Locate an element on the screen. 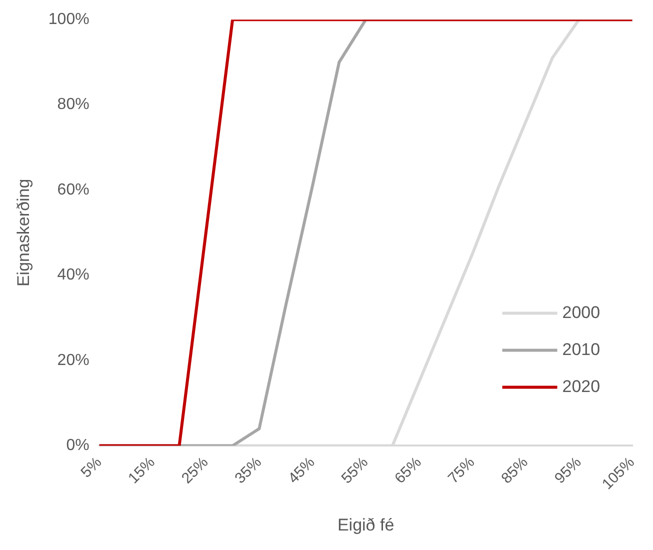 The image size is (653, 550). x-tick-label: 55% is located at coordinates (355, 471).